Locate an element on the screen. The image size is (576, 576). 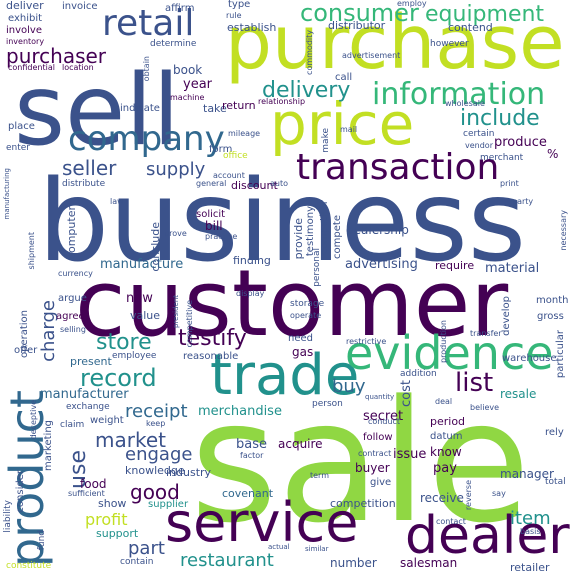
word-manager: manager is located at coordinates (527, 474).